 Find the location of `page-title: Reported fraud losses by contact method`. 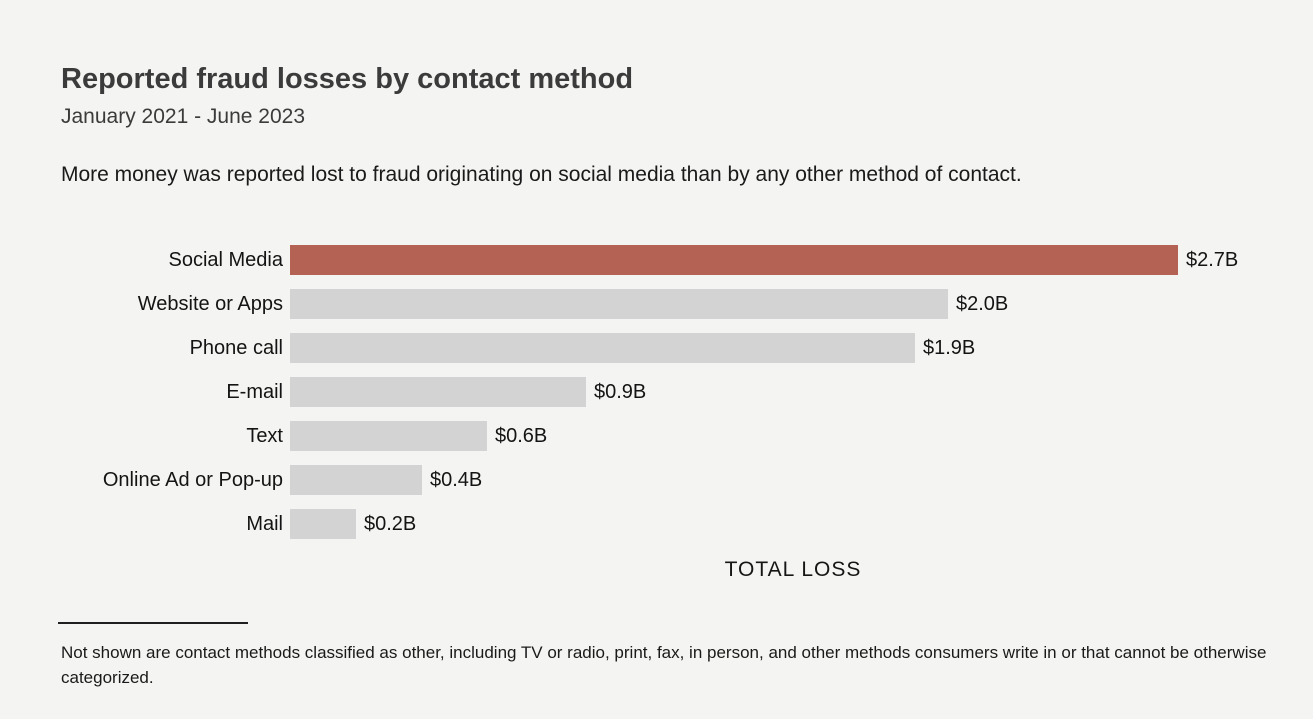

page-title: Reported fraud losses by contact method is located at coordinates (347, 79).